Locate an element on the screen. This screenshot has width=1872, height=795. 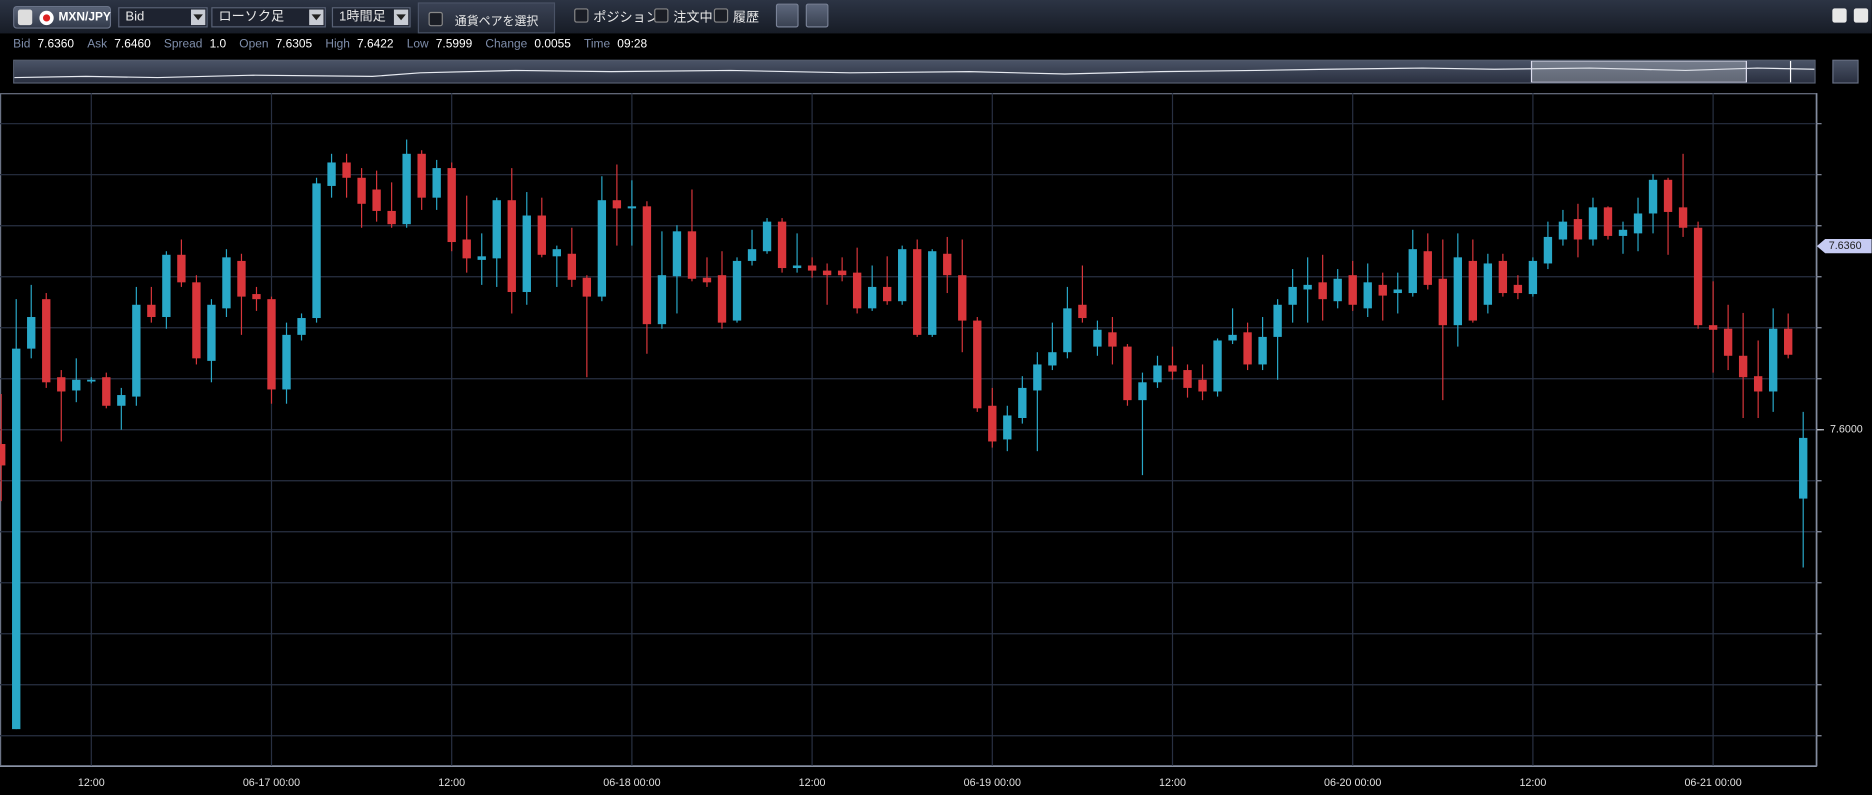
period-select: 1時間足 is located at coordinates (371, 17).